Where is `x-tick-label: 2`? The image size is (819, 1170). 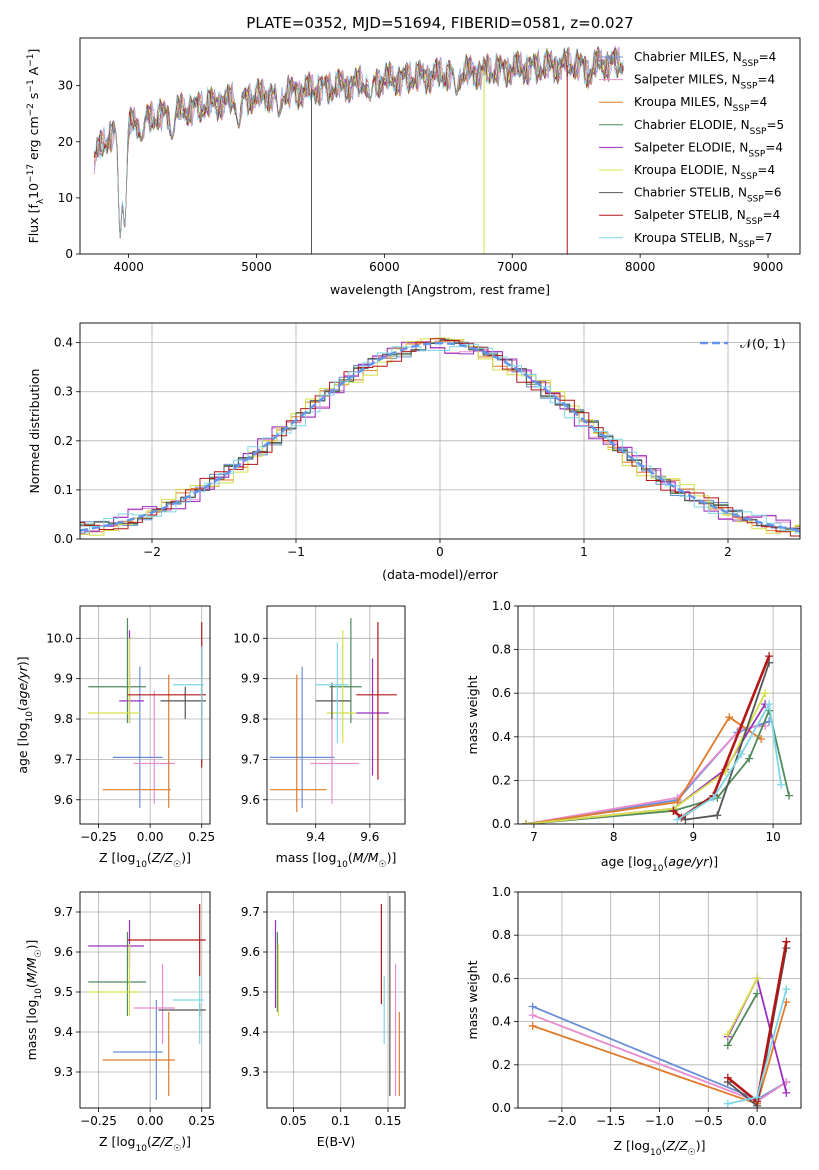
x-tick-label: 2 is located at coordinates (728, 552).